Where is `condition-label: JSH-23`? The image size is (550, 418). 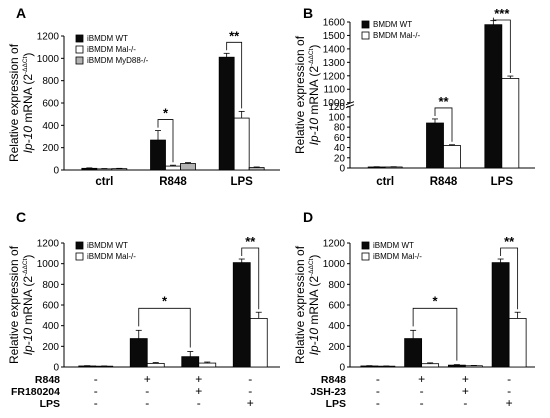 condition-label: JSH-23 is located at coordinates (328, 392).